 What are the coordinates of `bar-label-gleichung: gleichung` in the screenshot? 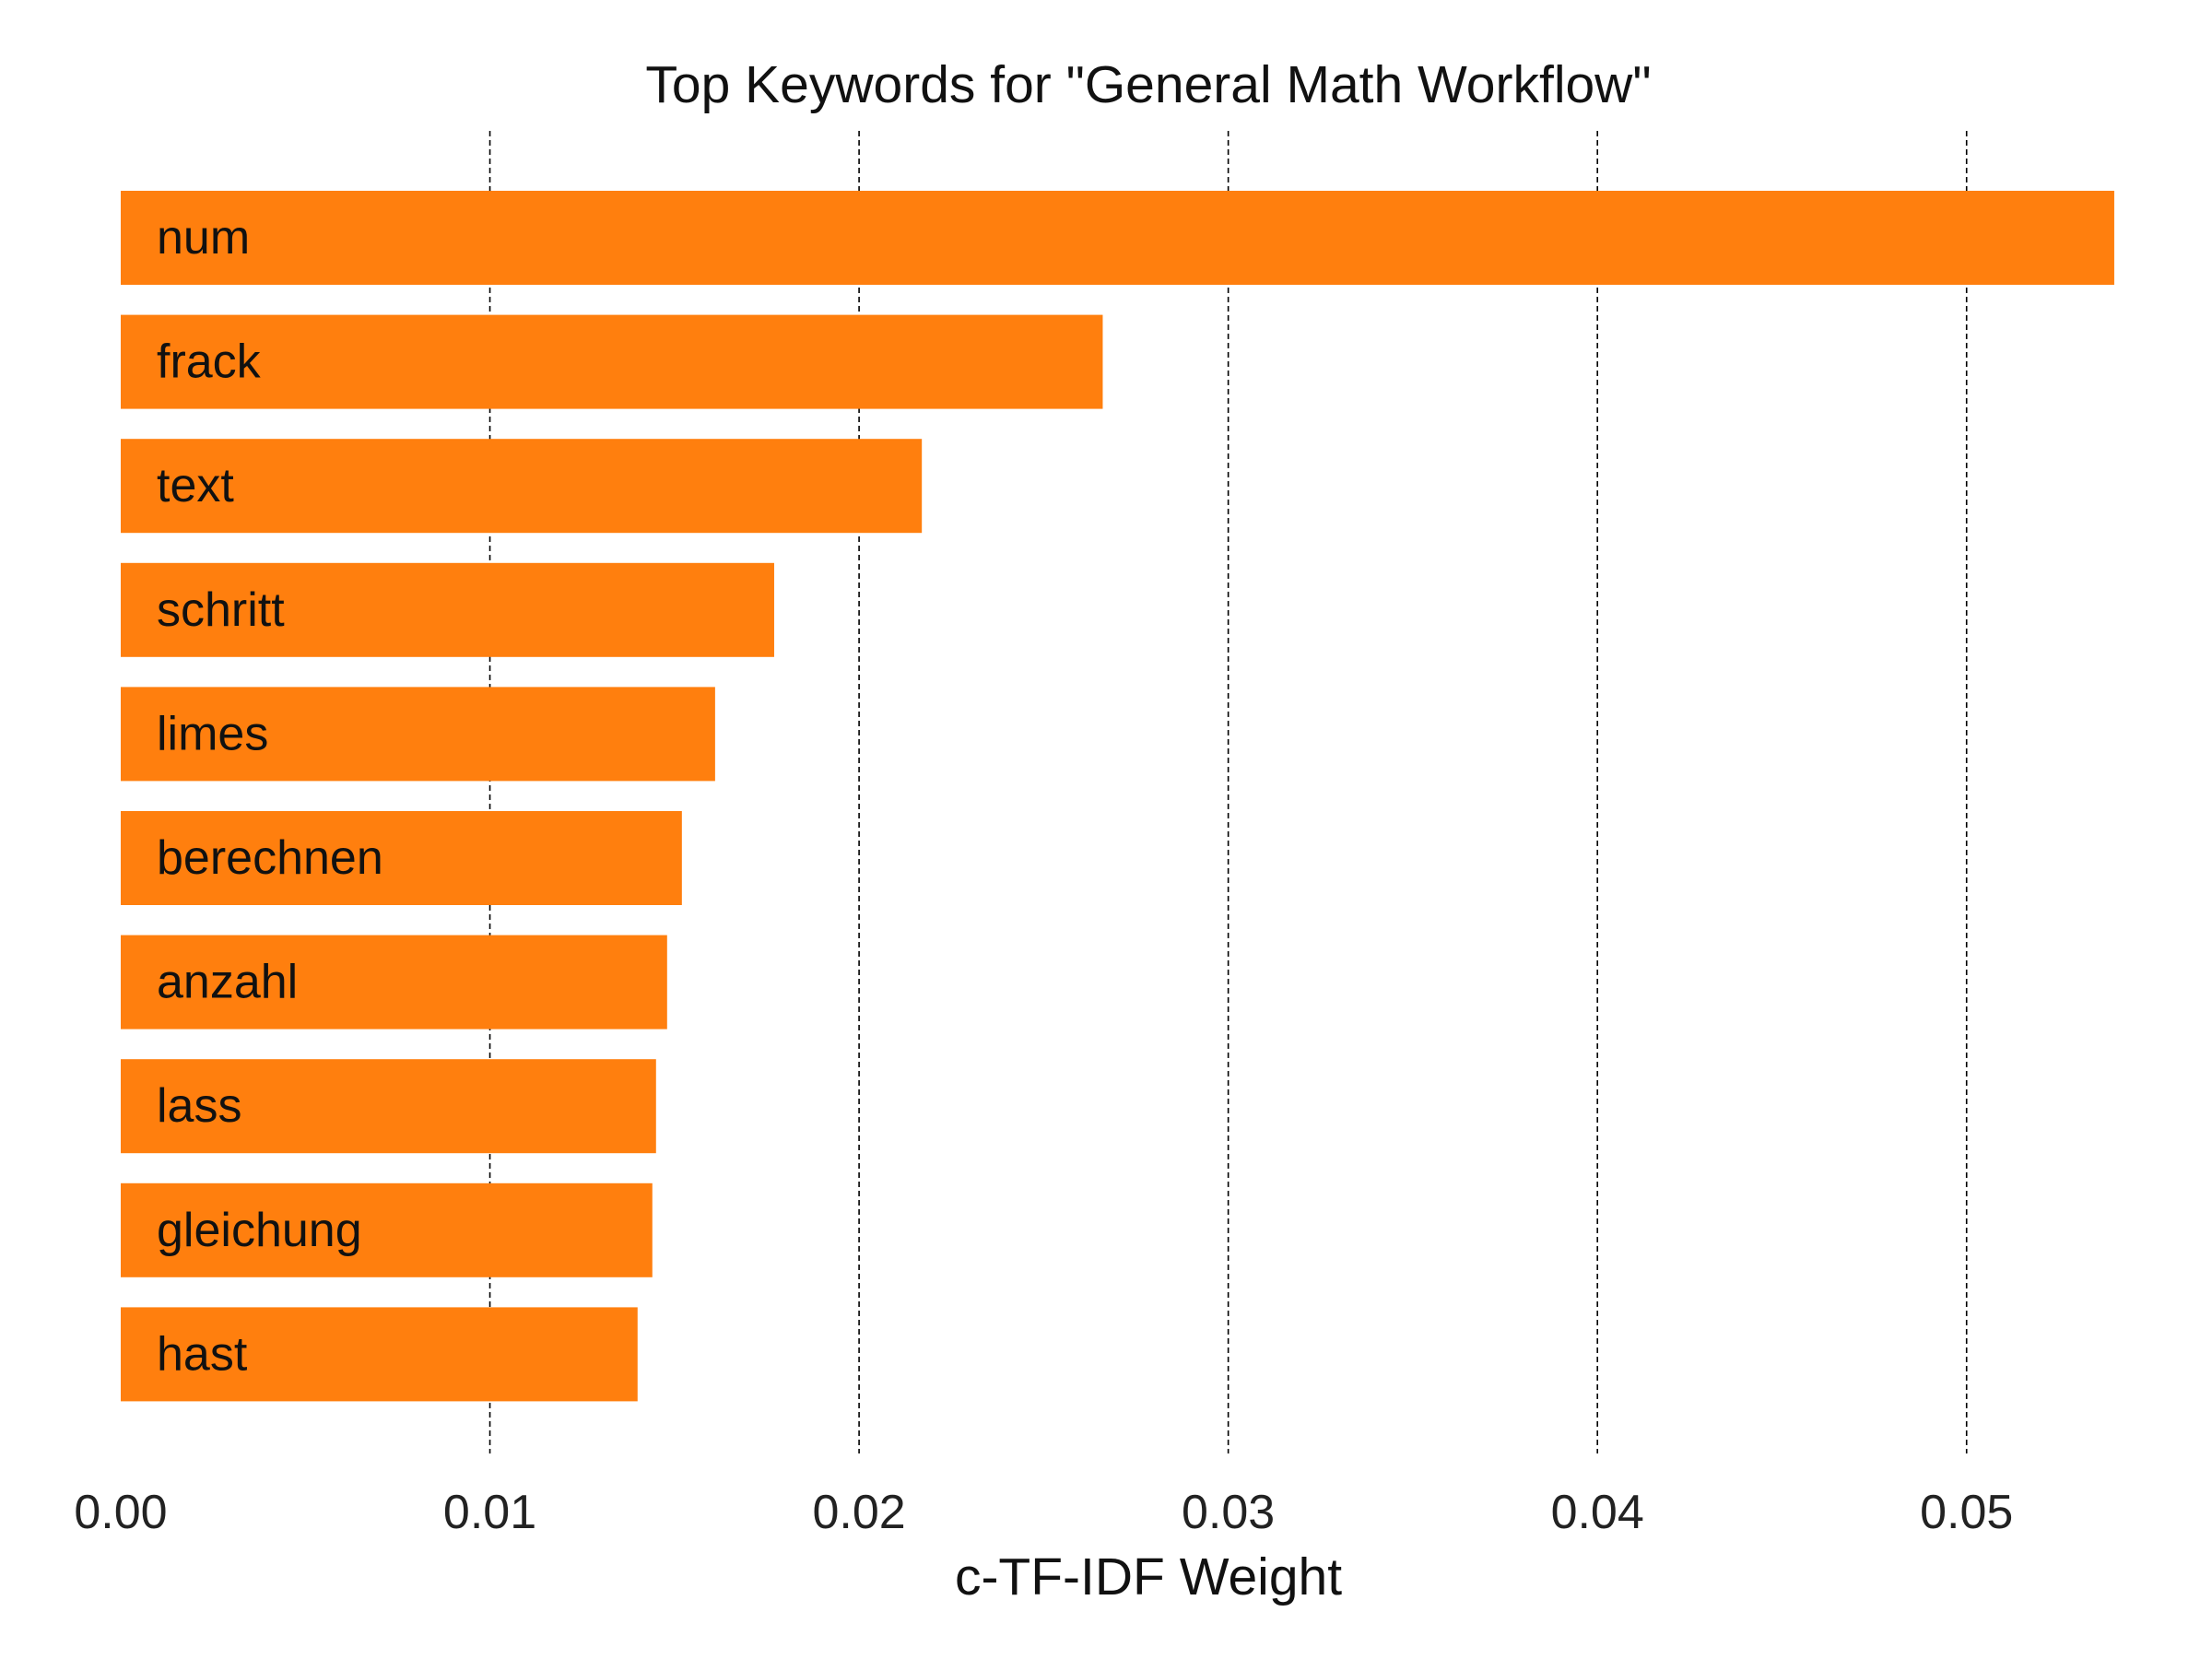 It's located at (259, 1230).